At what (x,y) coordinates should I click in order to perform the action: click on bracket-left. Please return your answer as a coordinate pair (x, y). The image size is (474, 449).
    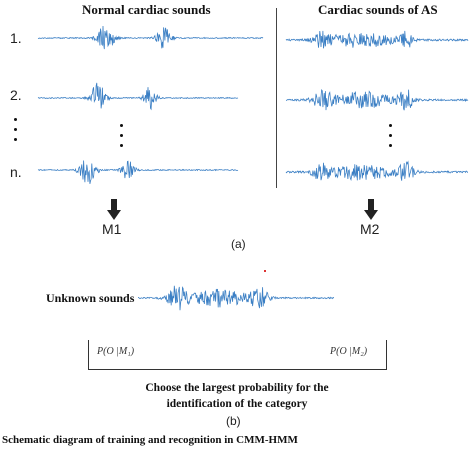
    Looking at the image, I should click on (88, 355).